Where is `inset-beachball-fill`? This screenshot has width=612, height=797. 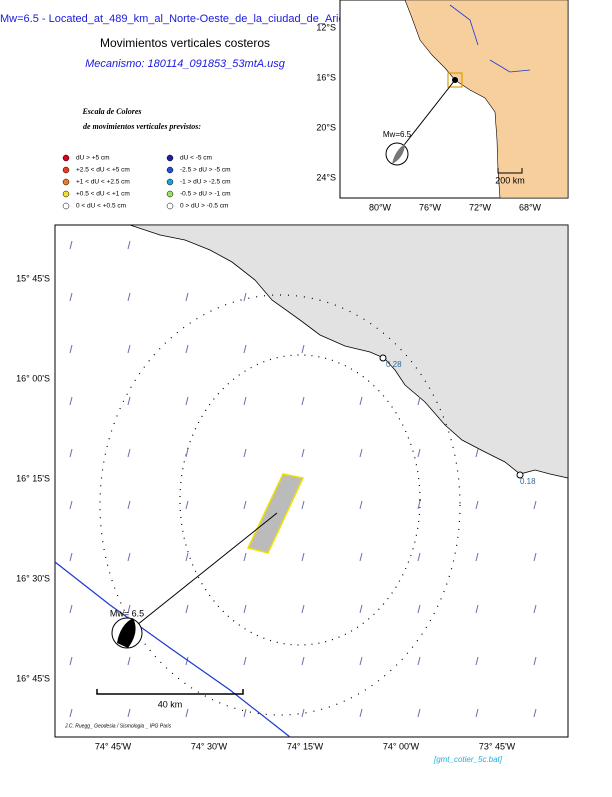
inset-beachball-fill is located at coordinates (398, 154).